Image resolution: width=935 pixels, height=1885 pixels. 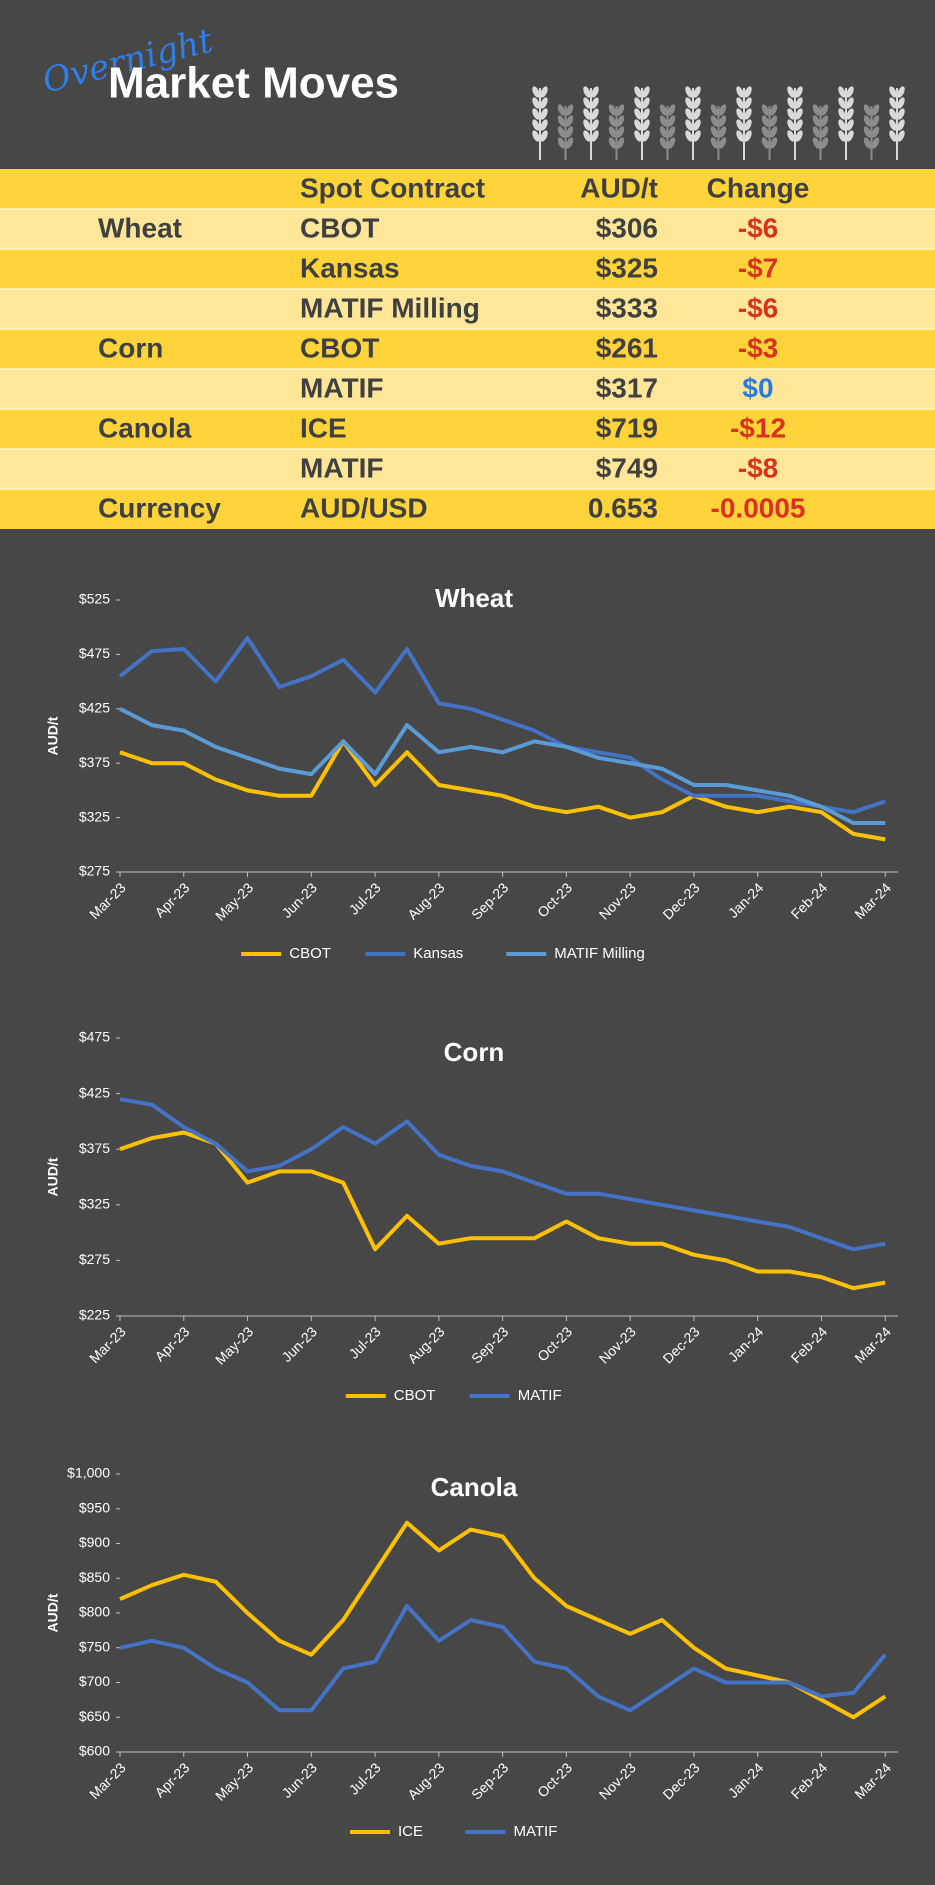 What do you see at coordinates (619, 187) in the screenshot?
I see `column-header: AUD/t` at bounding box center [619, 187].